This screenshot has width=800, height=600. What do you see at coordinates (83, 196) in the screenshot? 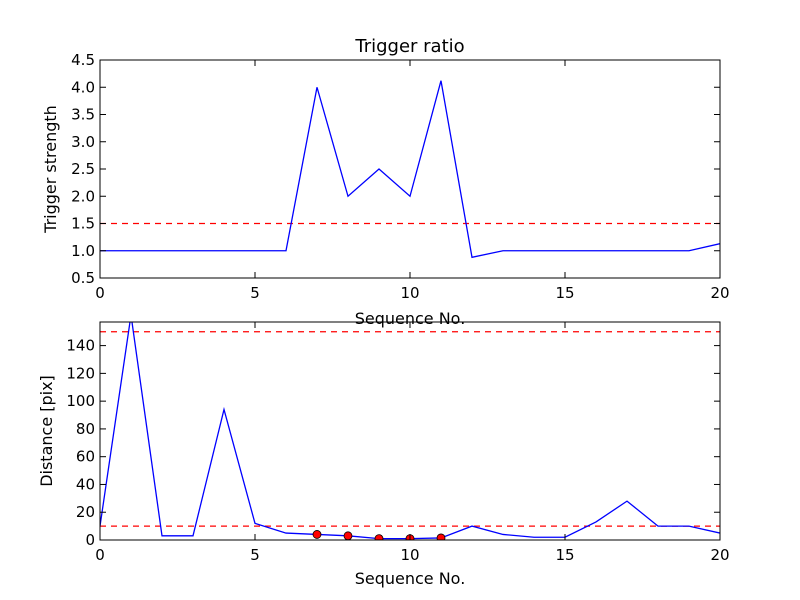
I see `y-tick-label: 2.0` at bounding box center [83, 196].